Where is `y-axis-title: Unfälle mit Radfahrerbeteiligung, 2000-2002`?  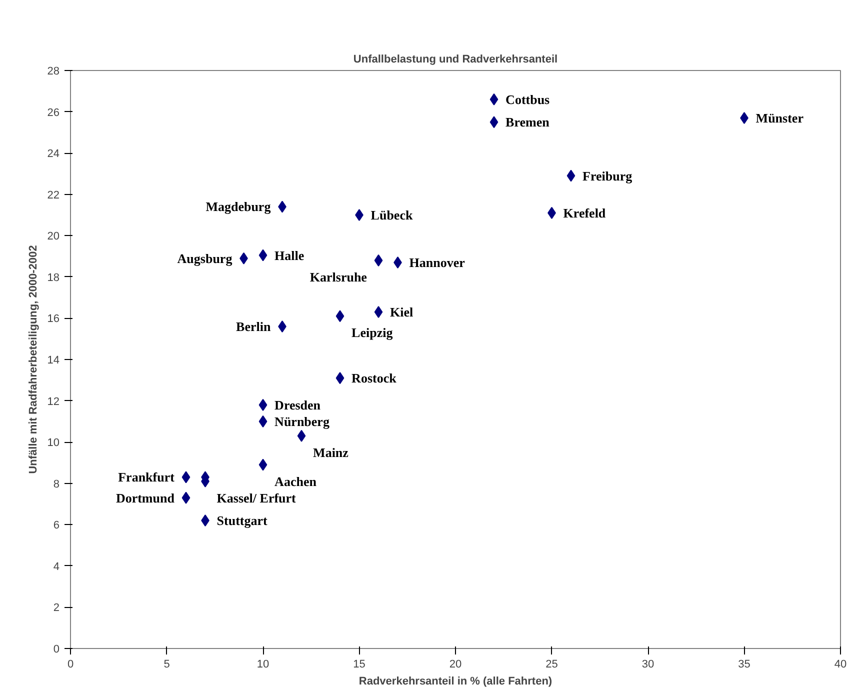
y-axis-title: Unfälle mit Radfahrerbeteiligung, 2000-2002 is located at coordinates (33, 359).